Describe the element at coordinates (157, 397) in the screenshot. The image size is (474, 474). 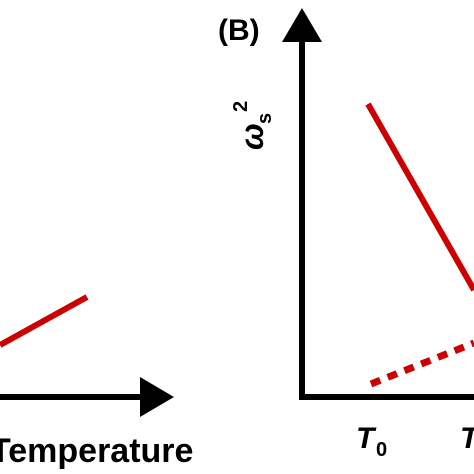
I see `panel-a-x-axis-arrow` at that location.